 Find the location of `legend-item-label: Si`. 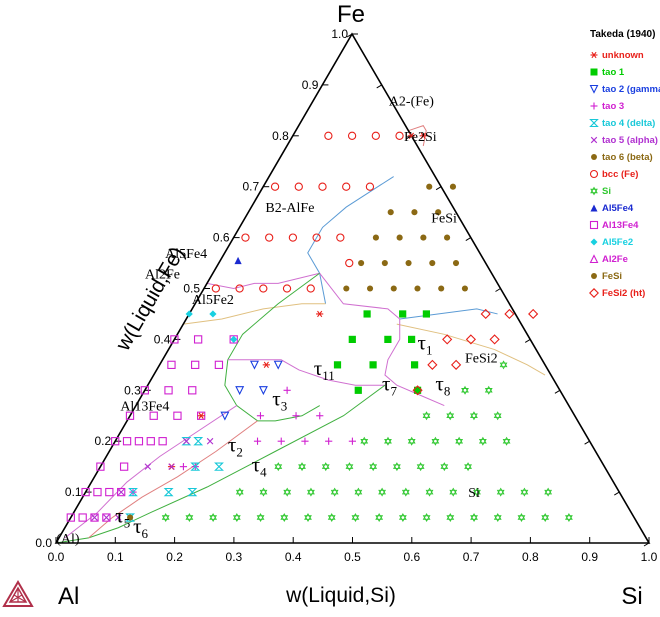

legend-item-label: Si is located at coordinates (606, 191).